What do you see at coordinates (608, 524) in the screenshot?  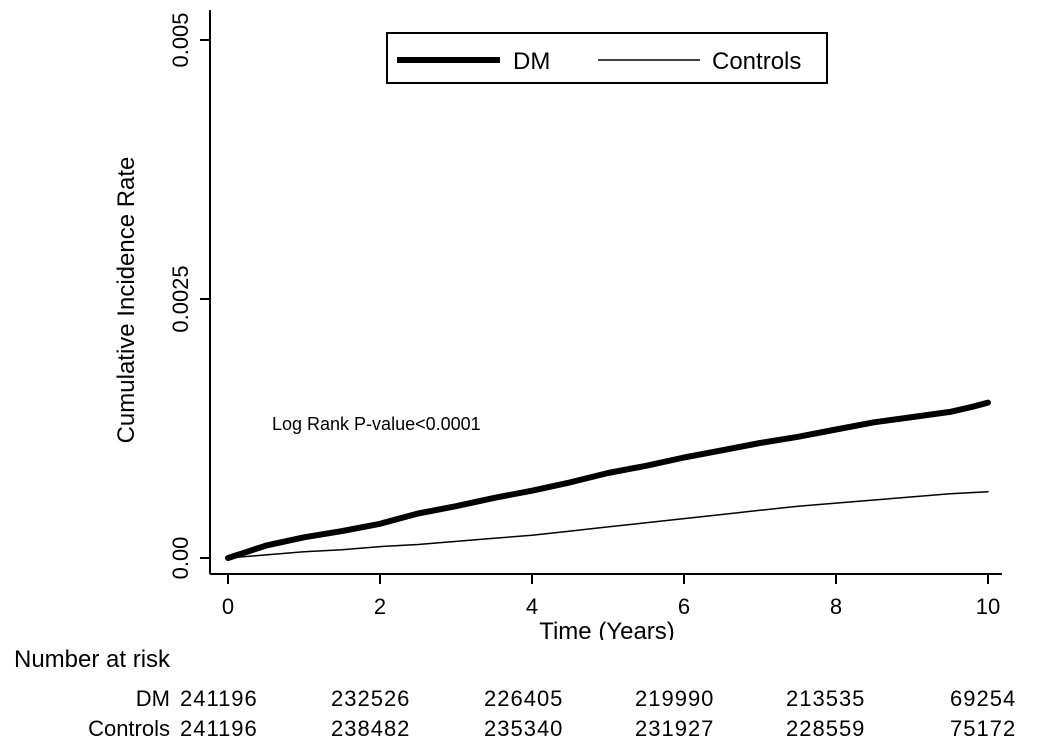 I see `series-line-controls` at bounding box center [608, 524].